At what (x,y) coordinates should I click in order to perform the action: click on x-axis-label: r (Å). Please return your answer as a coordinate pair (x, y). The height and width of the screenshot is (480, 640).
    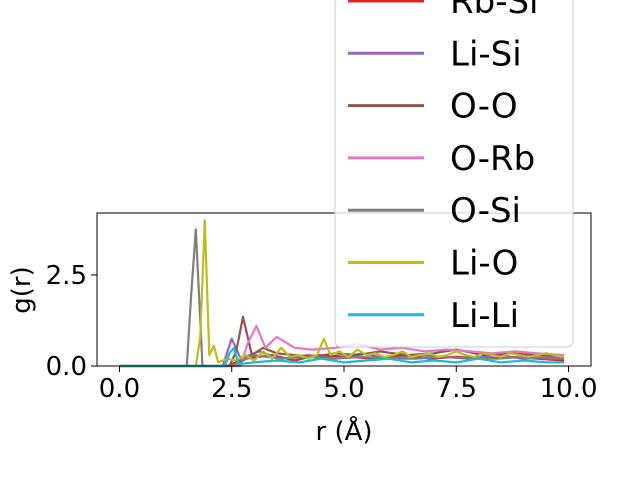
    Looking at the image, I should click on (343, 431).